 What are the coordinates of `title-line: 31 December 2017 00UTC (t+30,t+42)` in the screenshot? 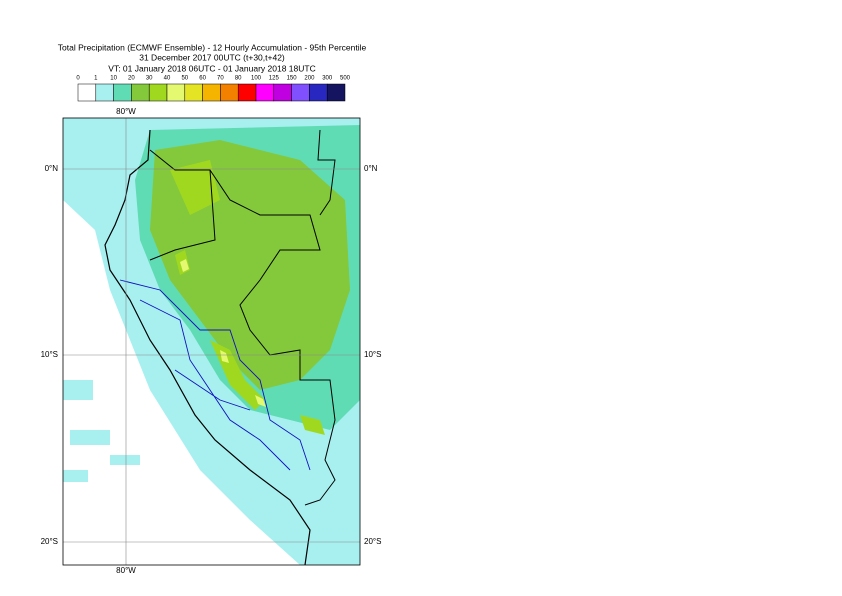 It's located at (212, 57).